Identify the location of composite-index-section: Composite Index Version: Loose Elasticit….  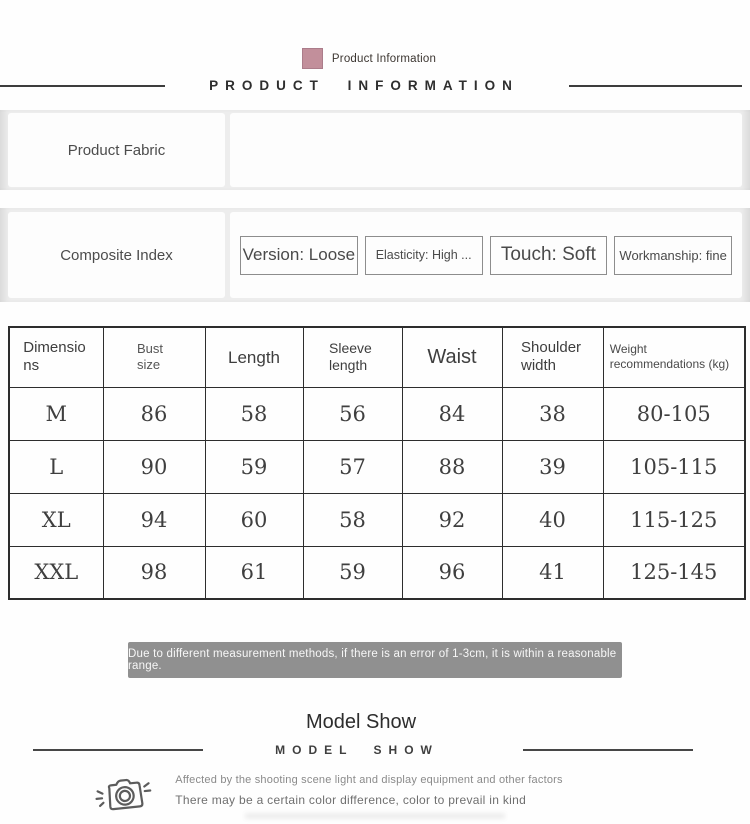
(375, 255).